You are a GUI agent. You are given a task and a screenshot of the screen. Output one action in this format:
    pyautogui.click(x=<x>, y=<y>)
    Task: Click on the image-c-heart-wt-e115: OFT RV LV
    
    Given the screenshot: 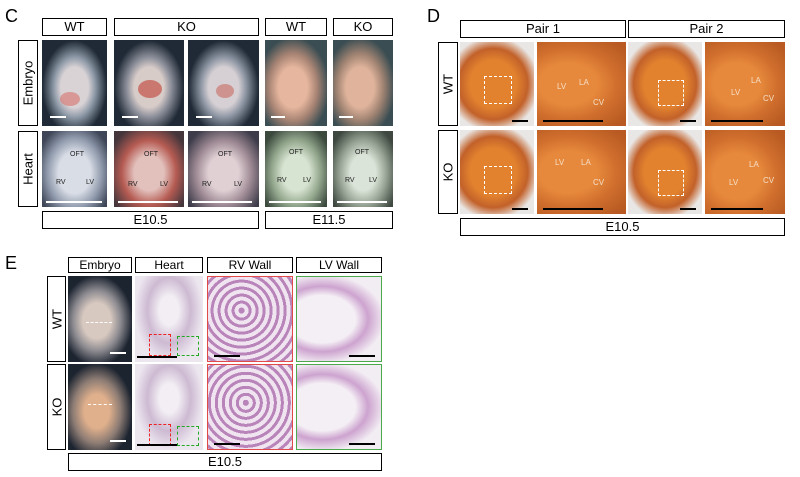 What is the action you would take?
    pyautogui.click(x=296, y=169)
    